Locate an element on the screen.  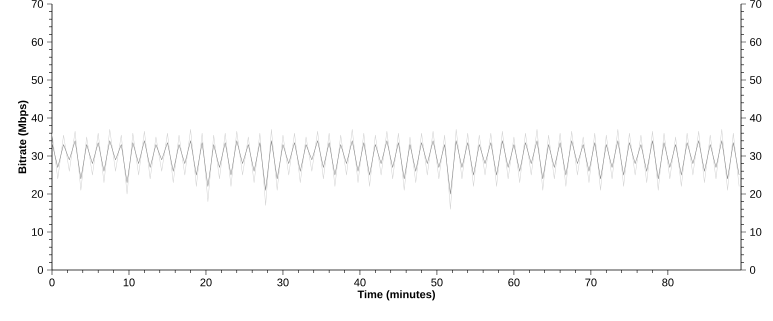
x-tick-label: 10 is located at coordinates (129, 282).